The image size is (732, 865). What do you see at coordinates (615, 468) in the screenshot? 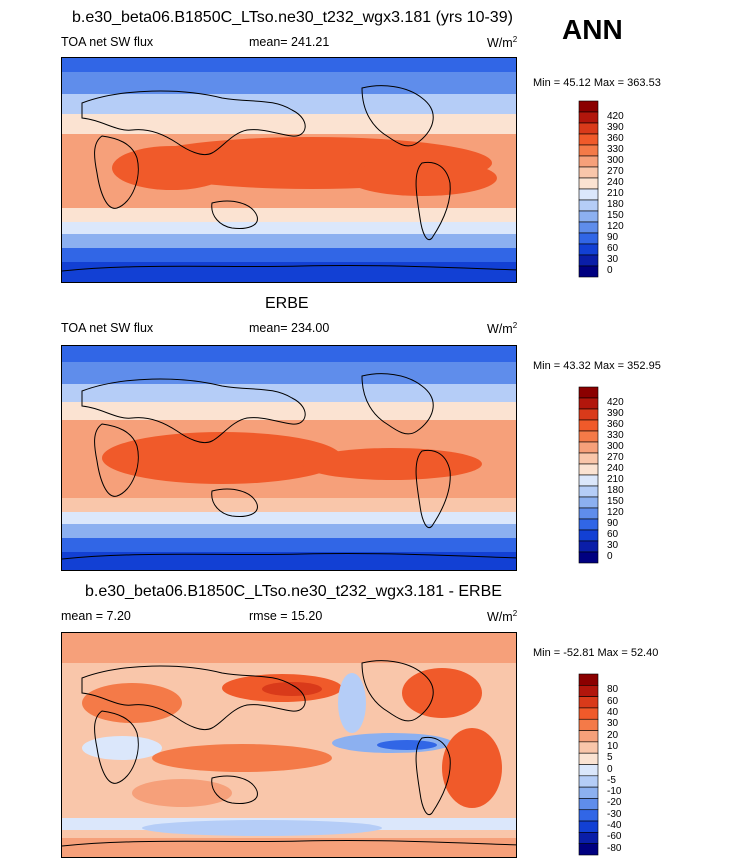
I see `colorbar-tick-label: 240` at bounding box center [615, 468].